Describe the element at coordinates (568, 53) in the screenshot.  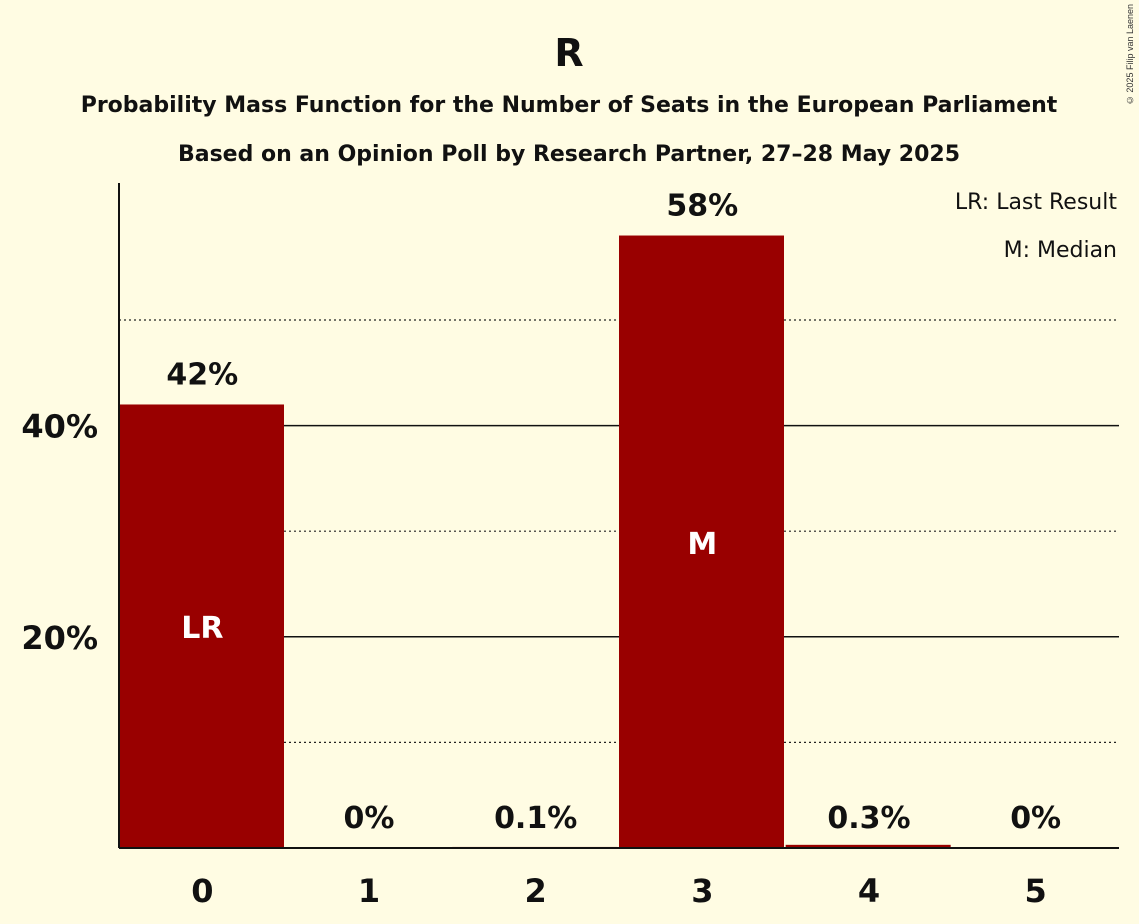
I see `chart-title: R` at that location.